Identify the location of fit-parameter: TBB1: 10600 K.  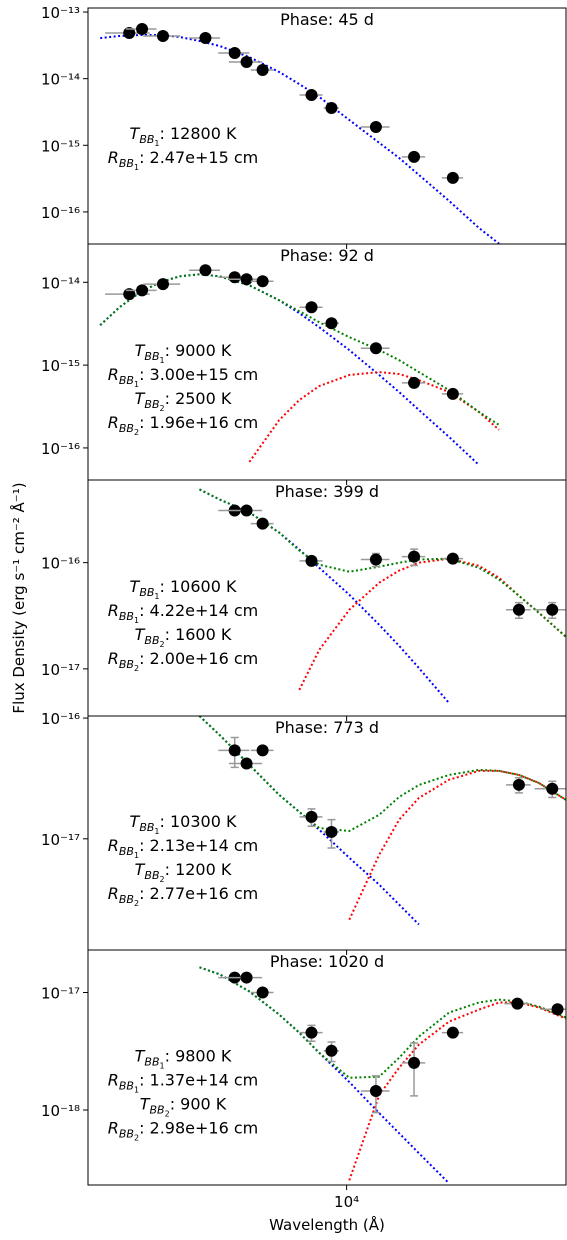
(183, 589).